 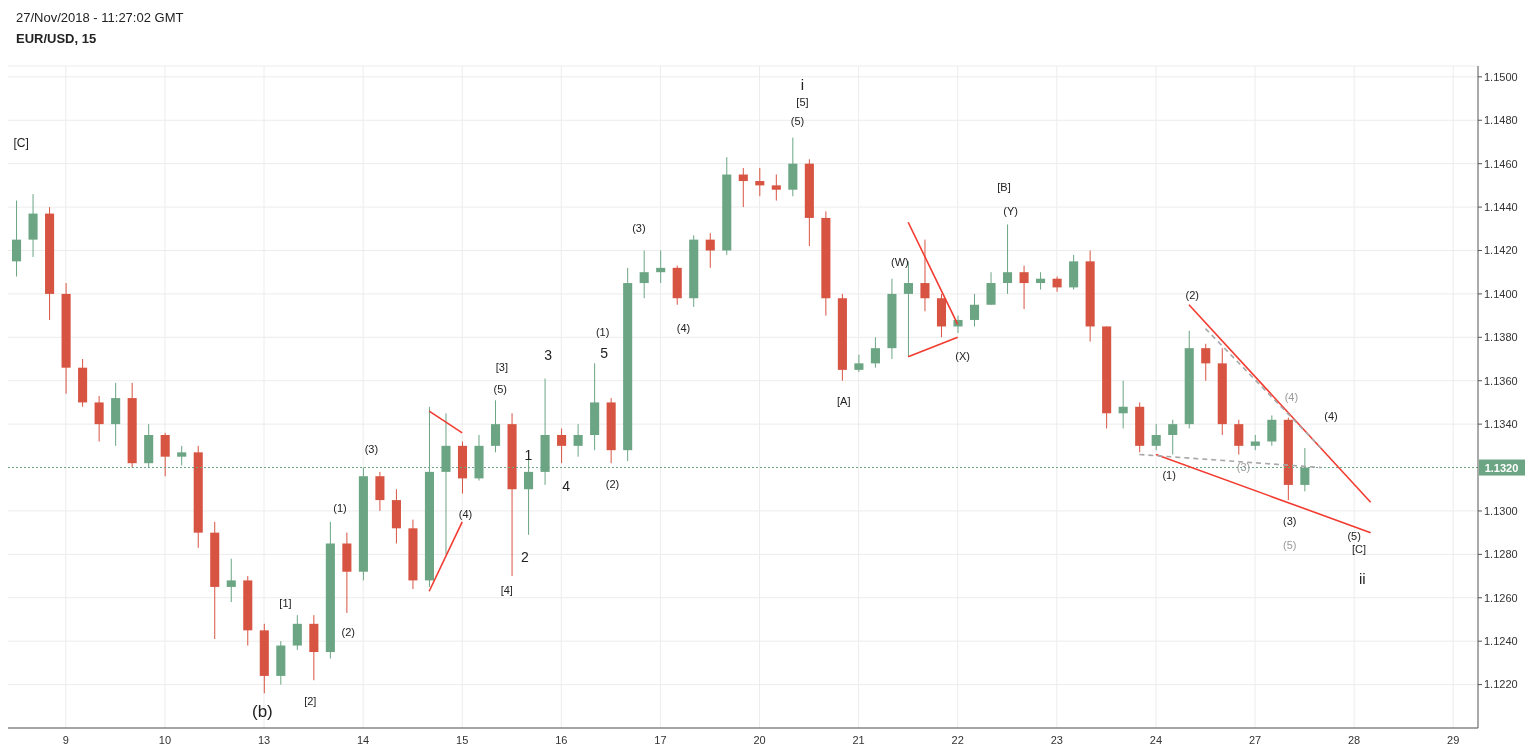 What do you see at coordinates (310, 701) in the screenshot?
I see `annotation: [2]` at bounding box center [310, 701].